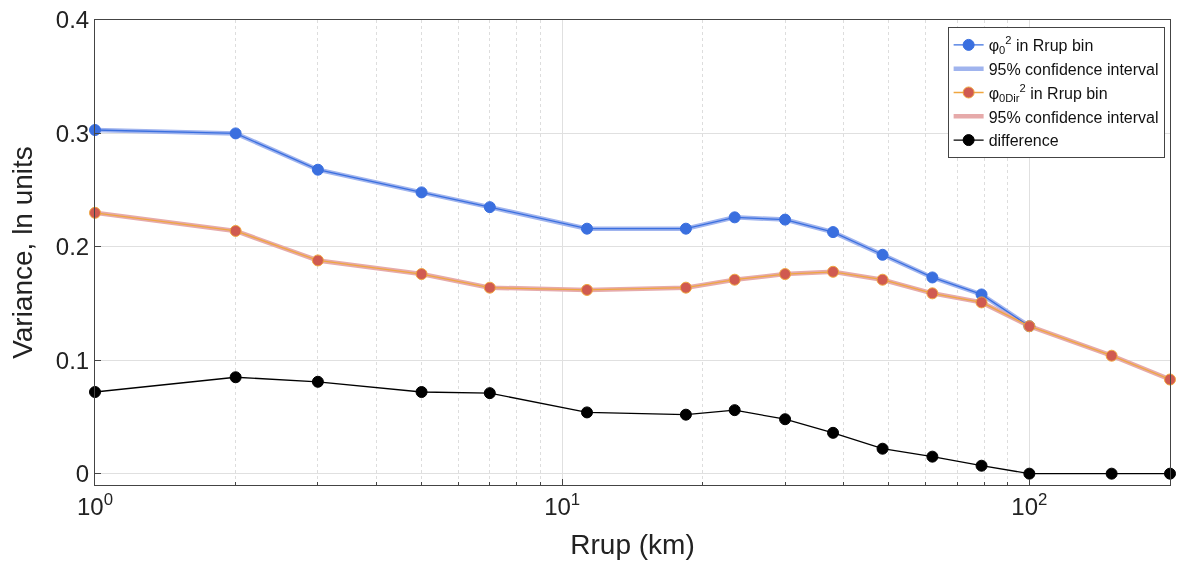 The height and width of the screenshot is (575, 1177). Describe the element at coordinates (72, 20) in the screenshot. I see `y-tick-label: 0.4` at that location.